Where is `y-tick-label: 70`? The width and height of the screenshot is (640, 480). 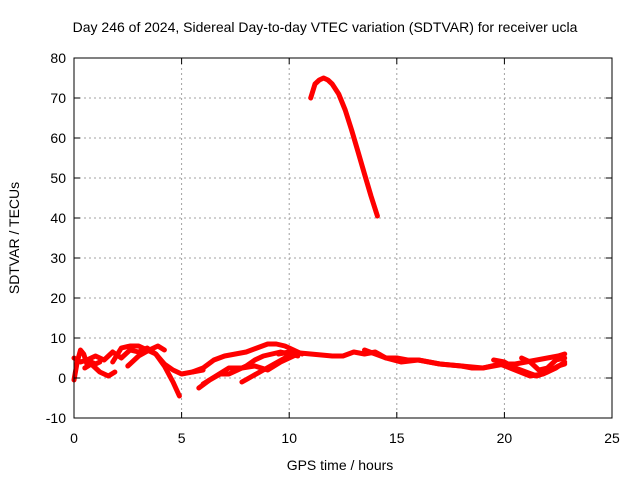 y-tick-label: 70 is located at coordinates (58, 98).